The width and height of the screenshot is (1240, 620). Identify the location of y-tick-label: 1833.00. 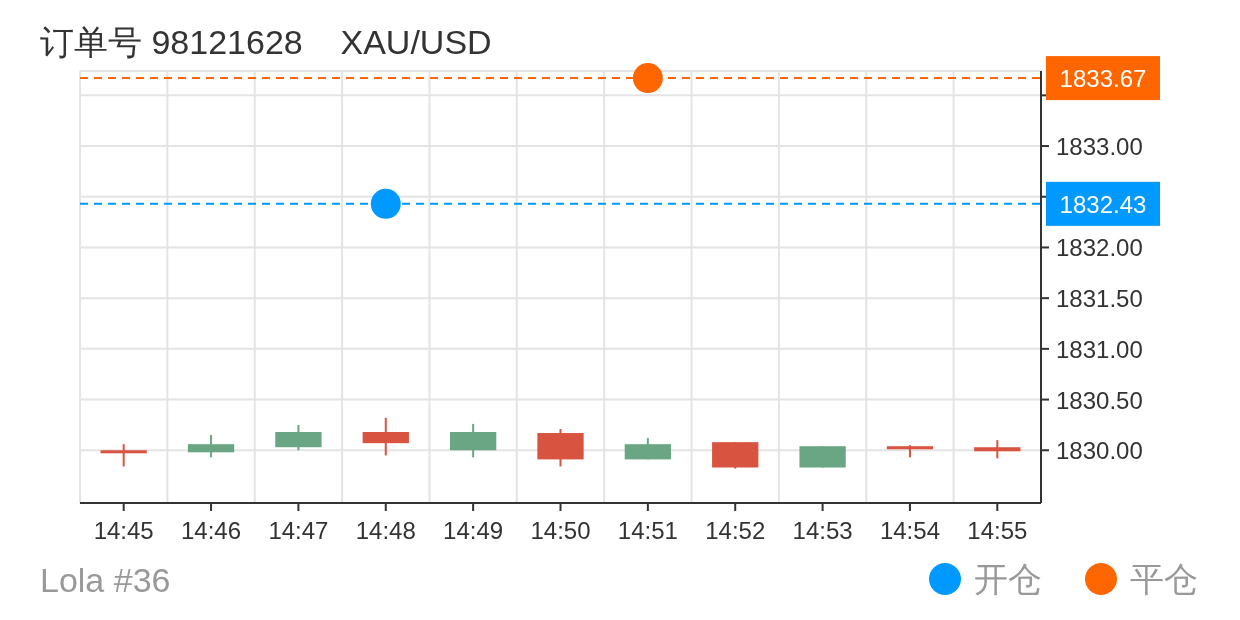
(1099, 146).